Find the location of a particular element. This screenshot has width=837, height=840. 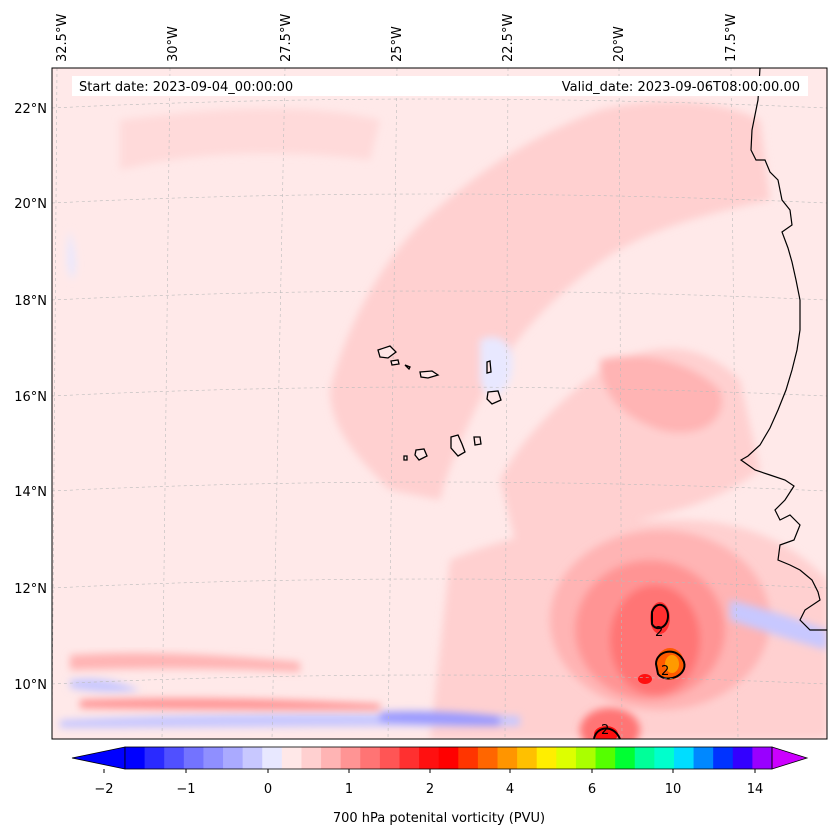

colorbar-tick-label: −1 is located at coordinates (185, 789).